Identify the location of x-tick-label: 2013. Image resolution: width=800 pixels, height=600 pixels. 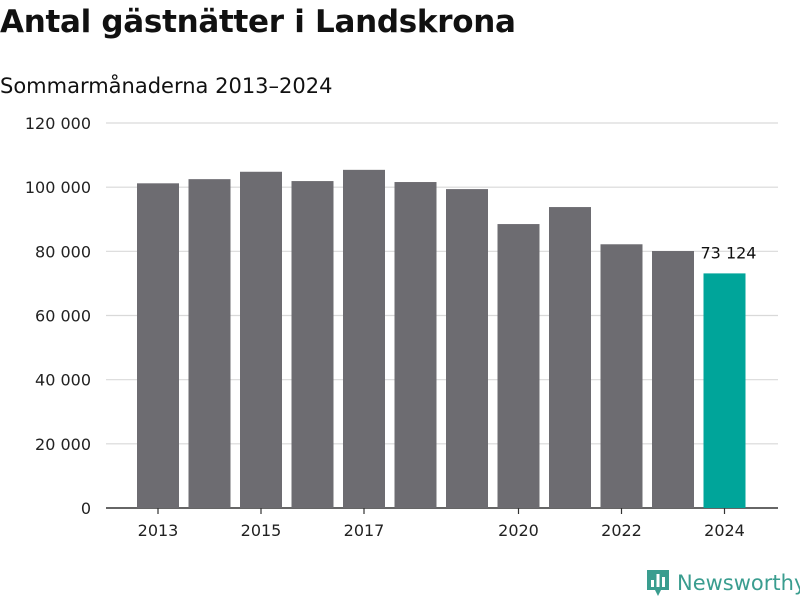
(158, 530).